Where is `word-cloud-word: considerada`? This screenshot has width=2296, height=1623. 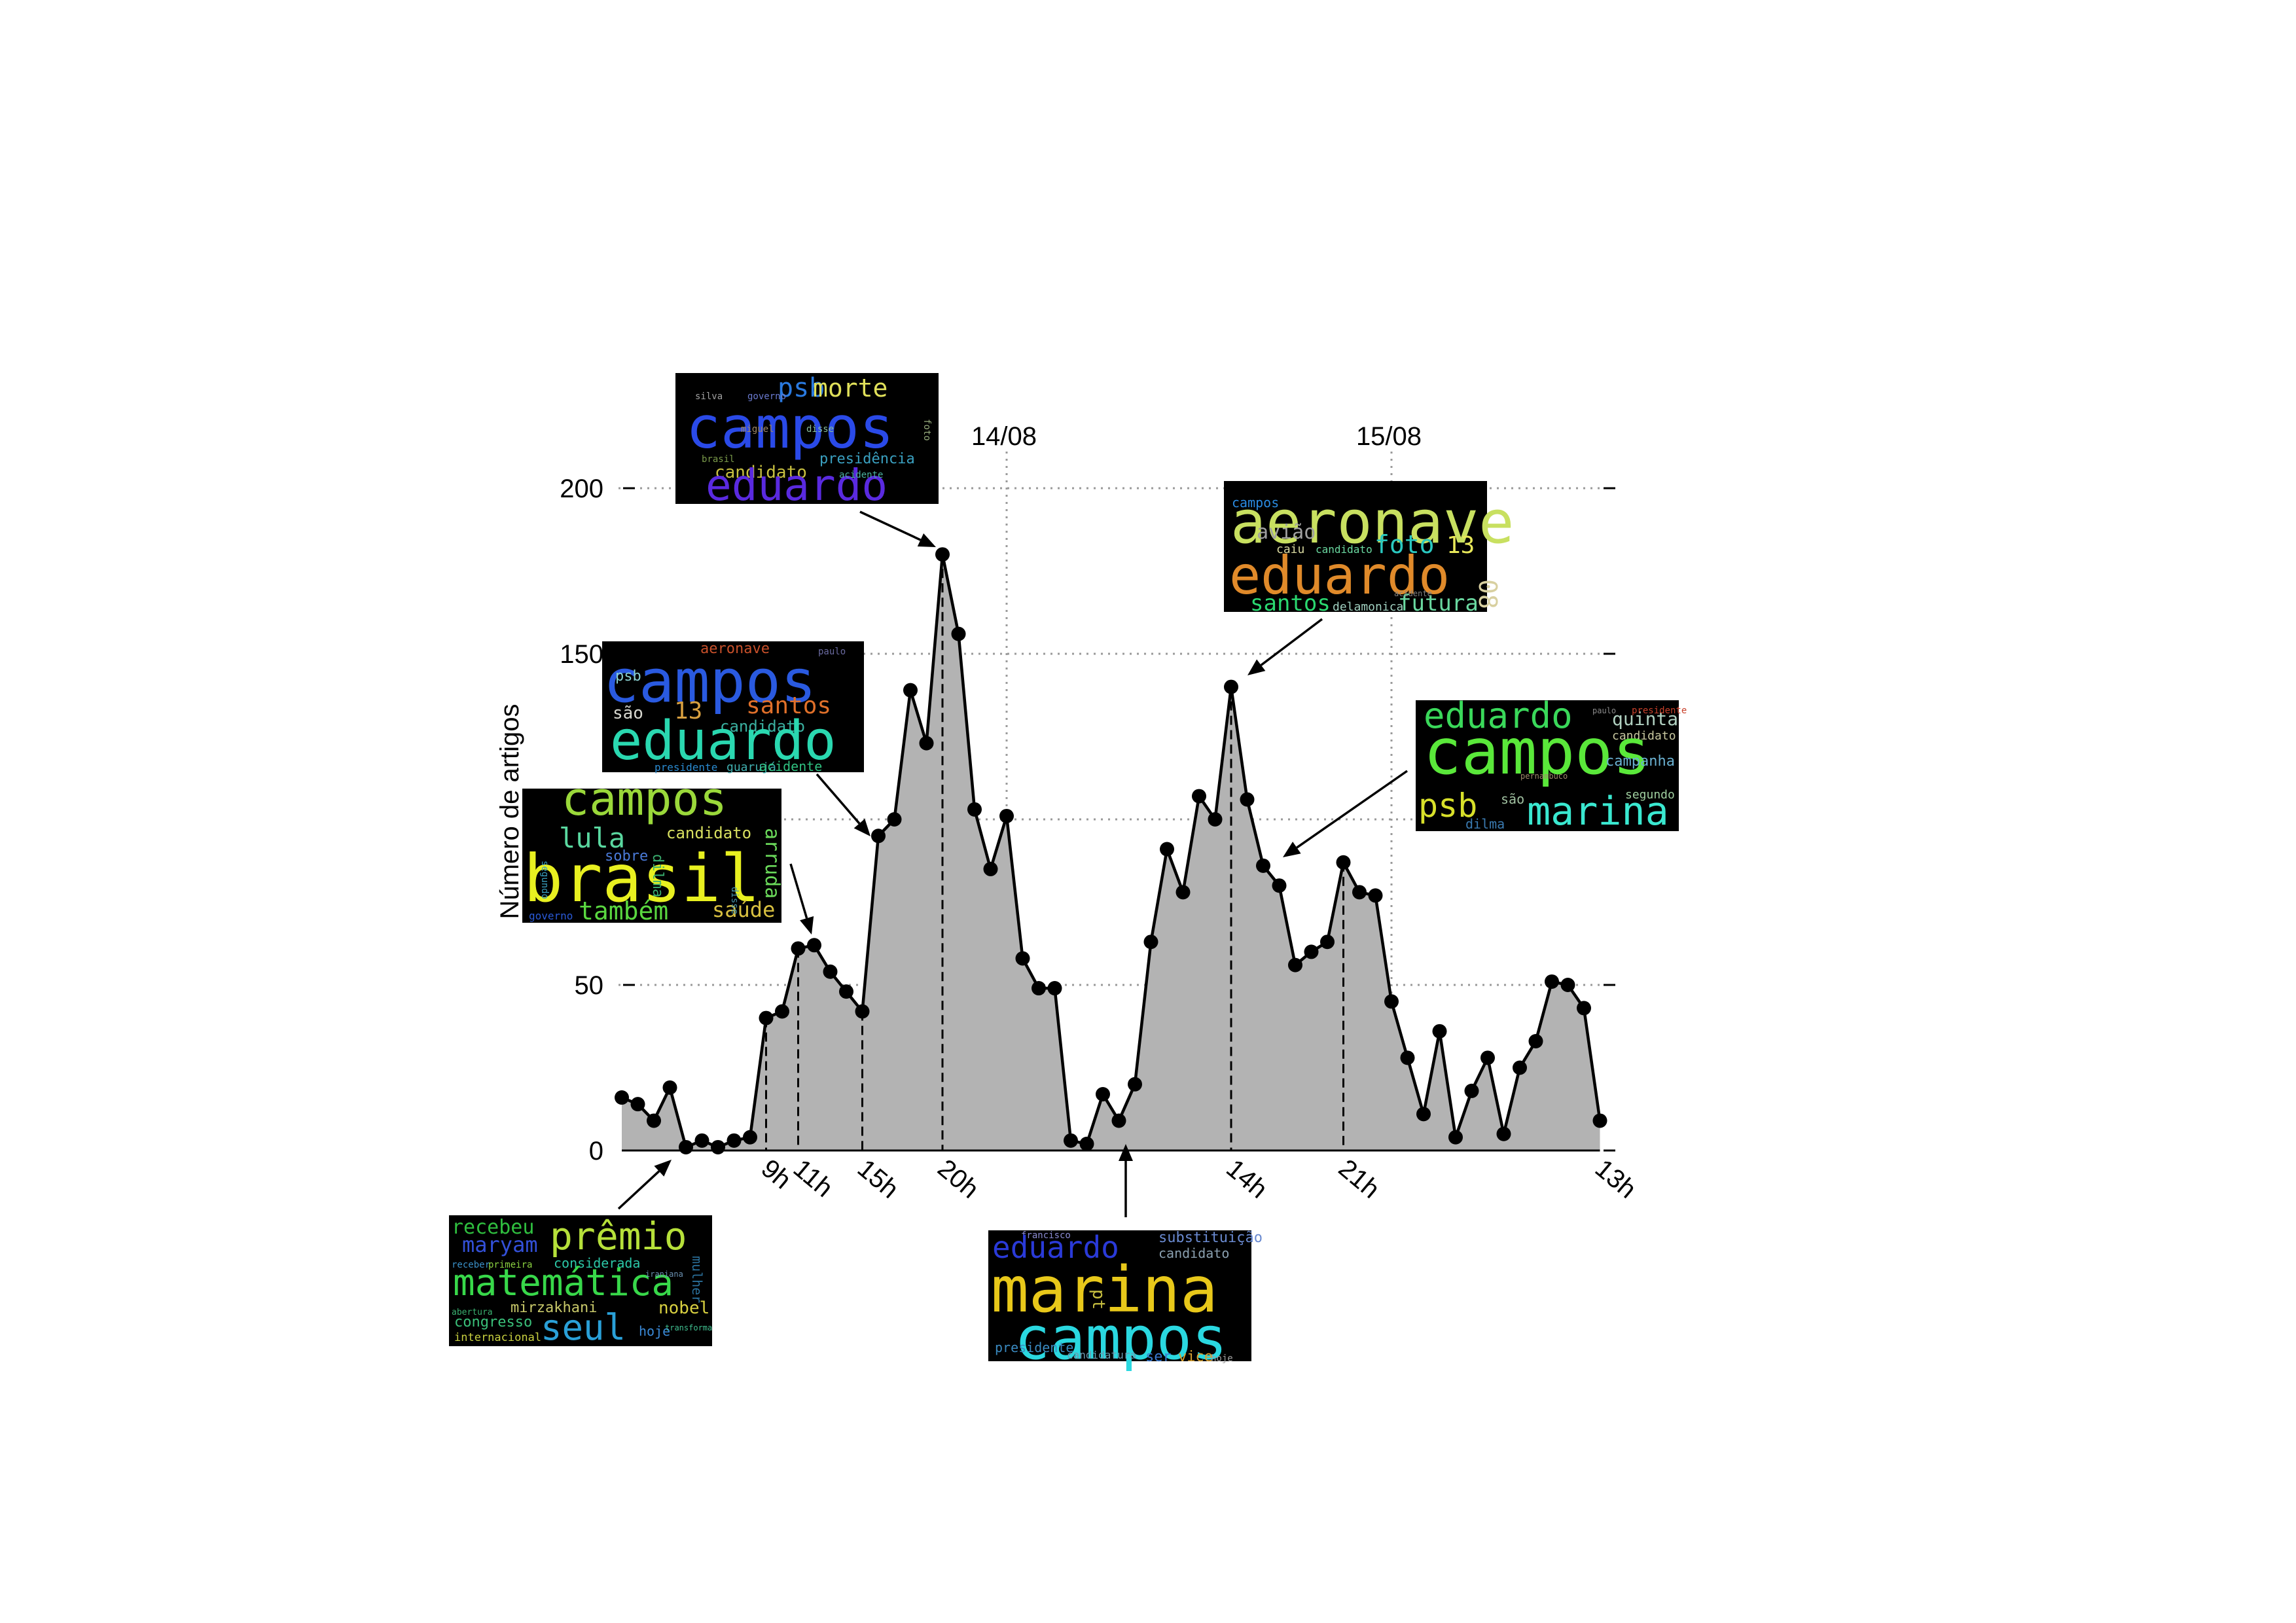
word-cloud-word: considerada is located at coordinates (597, 1263).